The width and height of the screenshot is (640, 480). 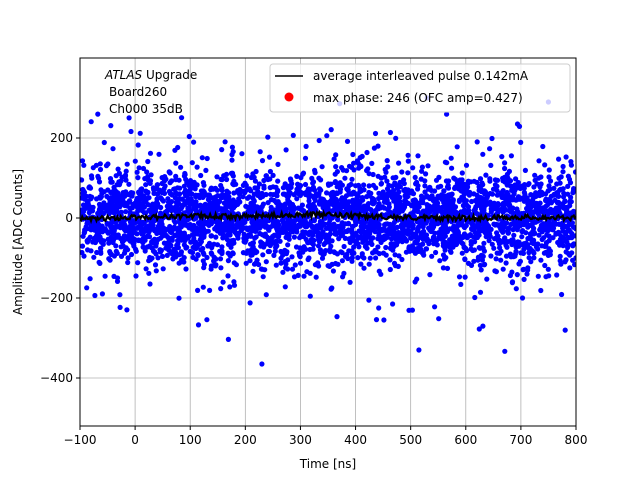 What do you see at coordinates (69, 218) in the screenshot?
I see `y-tick-label: 0` at bounding box center [69, 218].